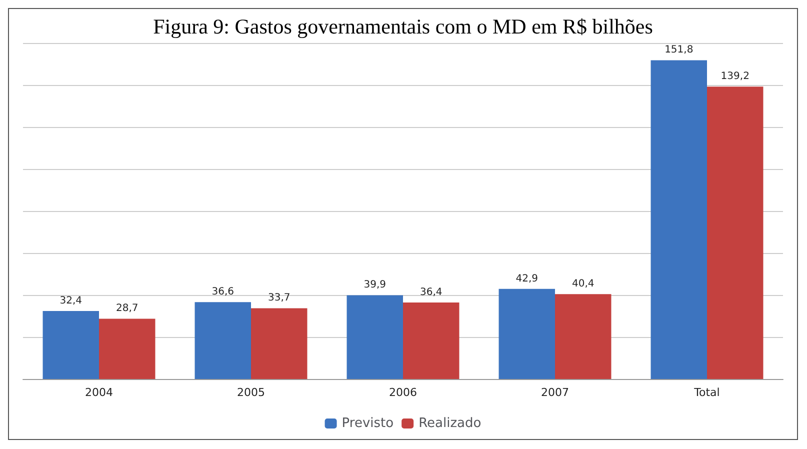  Describe the element at coordinates (251, 392) in the screenshot. I see `x-tick-label: 2005` at that location.